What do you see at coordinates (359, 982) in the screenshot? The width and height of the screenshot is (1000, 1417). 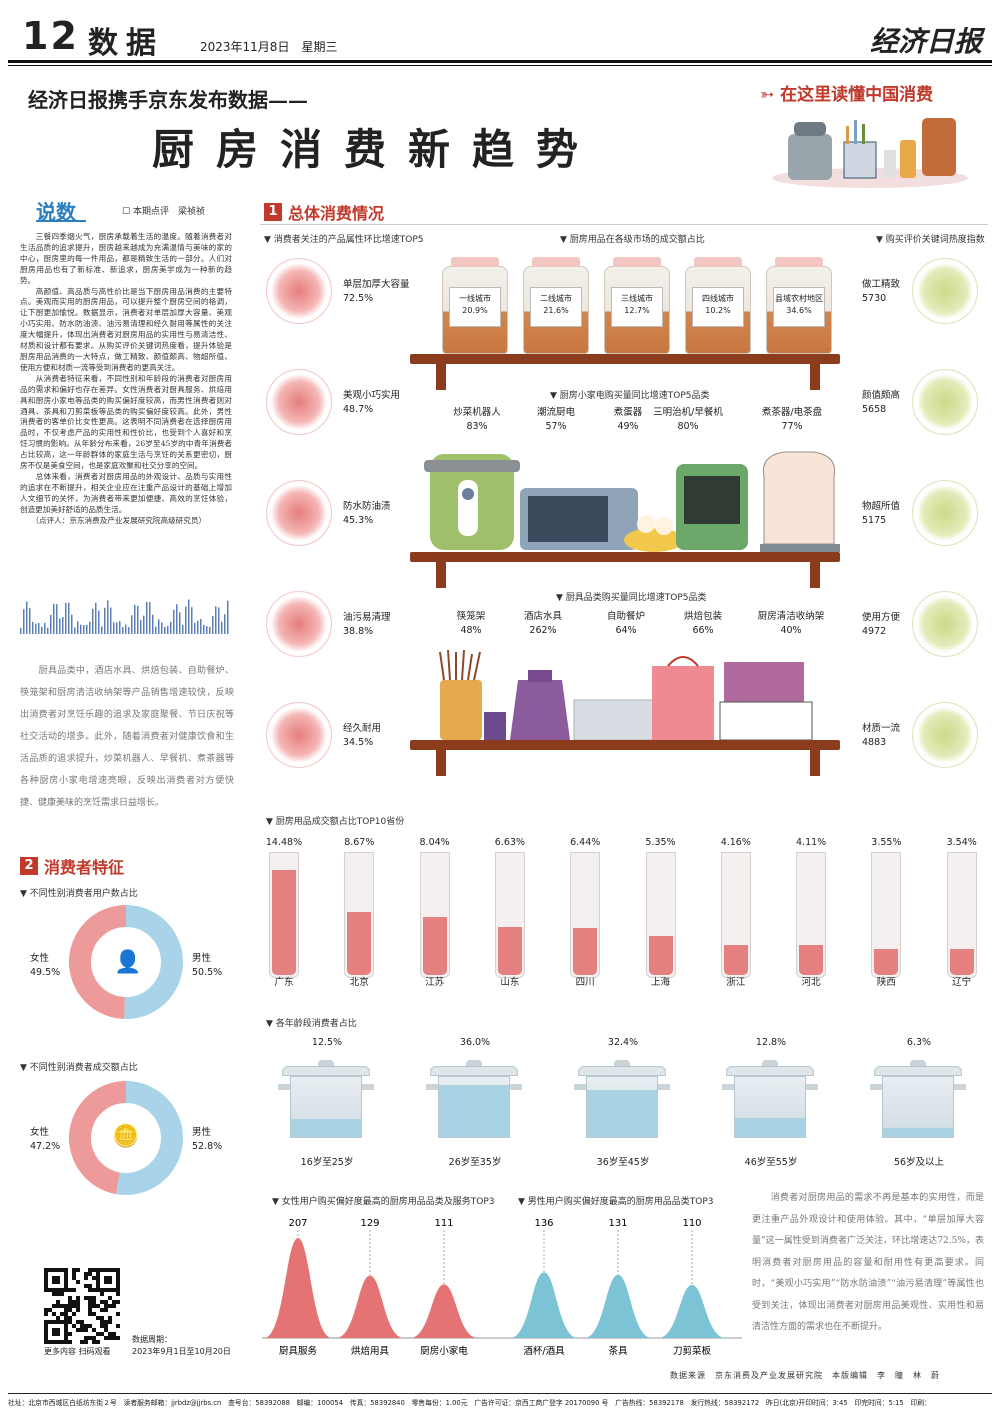 I see `province-name: 北京` at bounding box center [359, 982].